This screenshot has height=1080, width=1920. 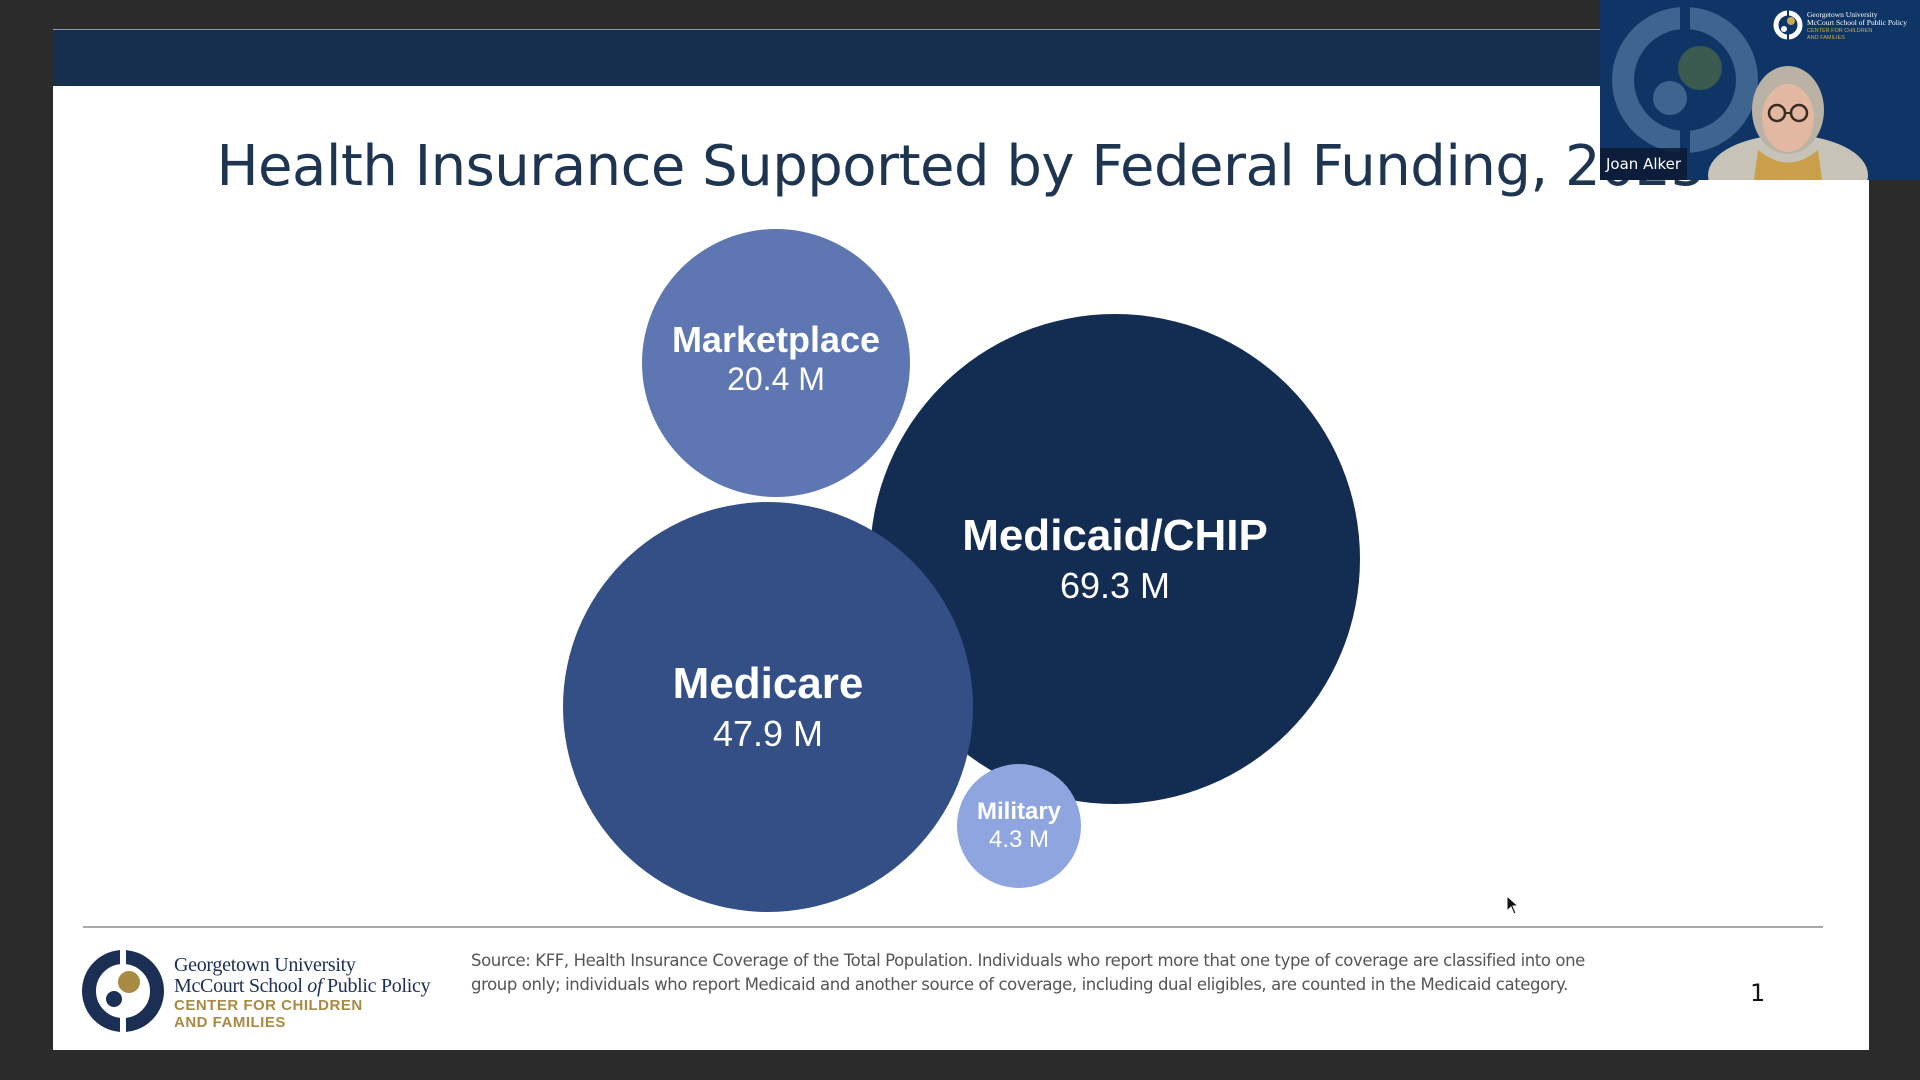 I want to click on svg-text:McCourt School of Public Polic: McCourt School of Public Policy, so click(x=1857, y=22).